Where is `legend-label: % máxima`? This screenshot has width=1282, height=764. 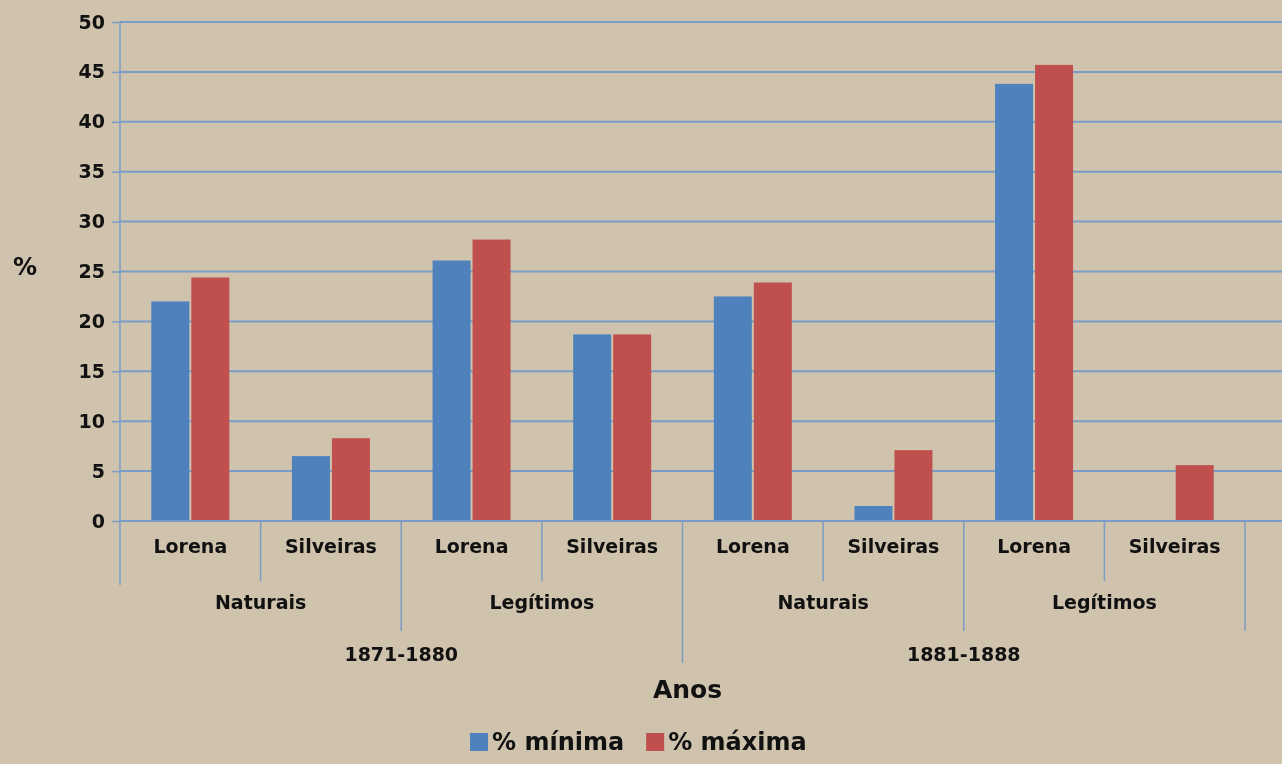 legend-label: % máxima is located at coordinates (737, 742).